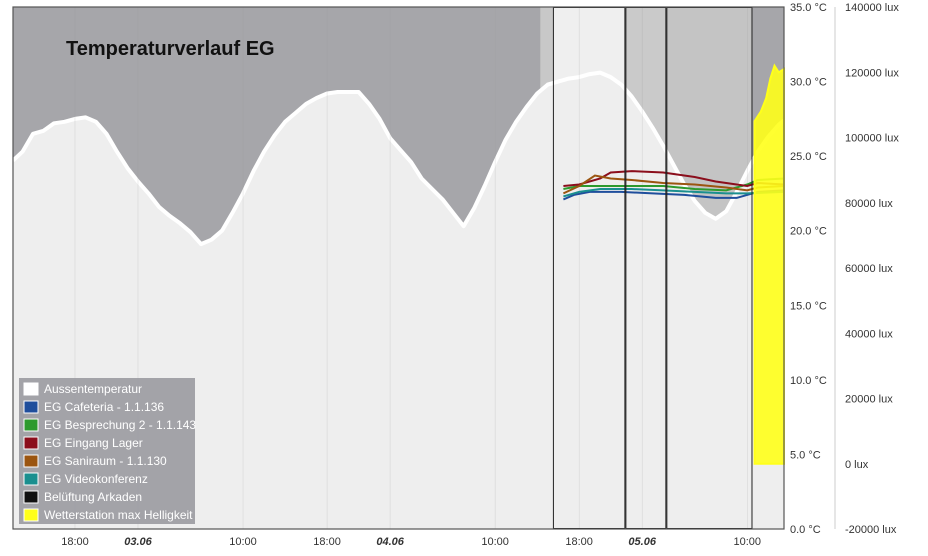 This screenshot has width=928, height=556. Describe the element at coordinates (808, 8) in the screenshot. I see `y-tick-label-temperature: 35.0 °C` at that location.